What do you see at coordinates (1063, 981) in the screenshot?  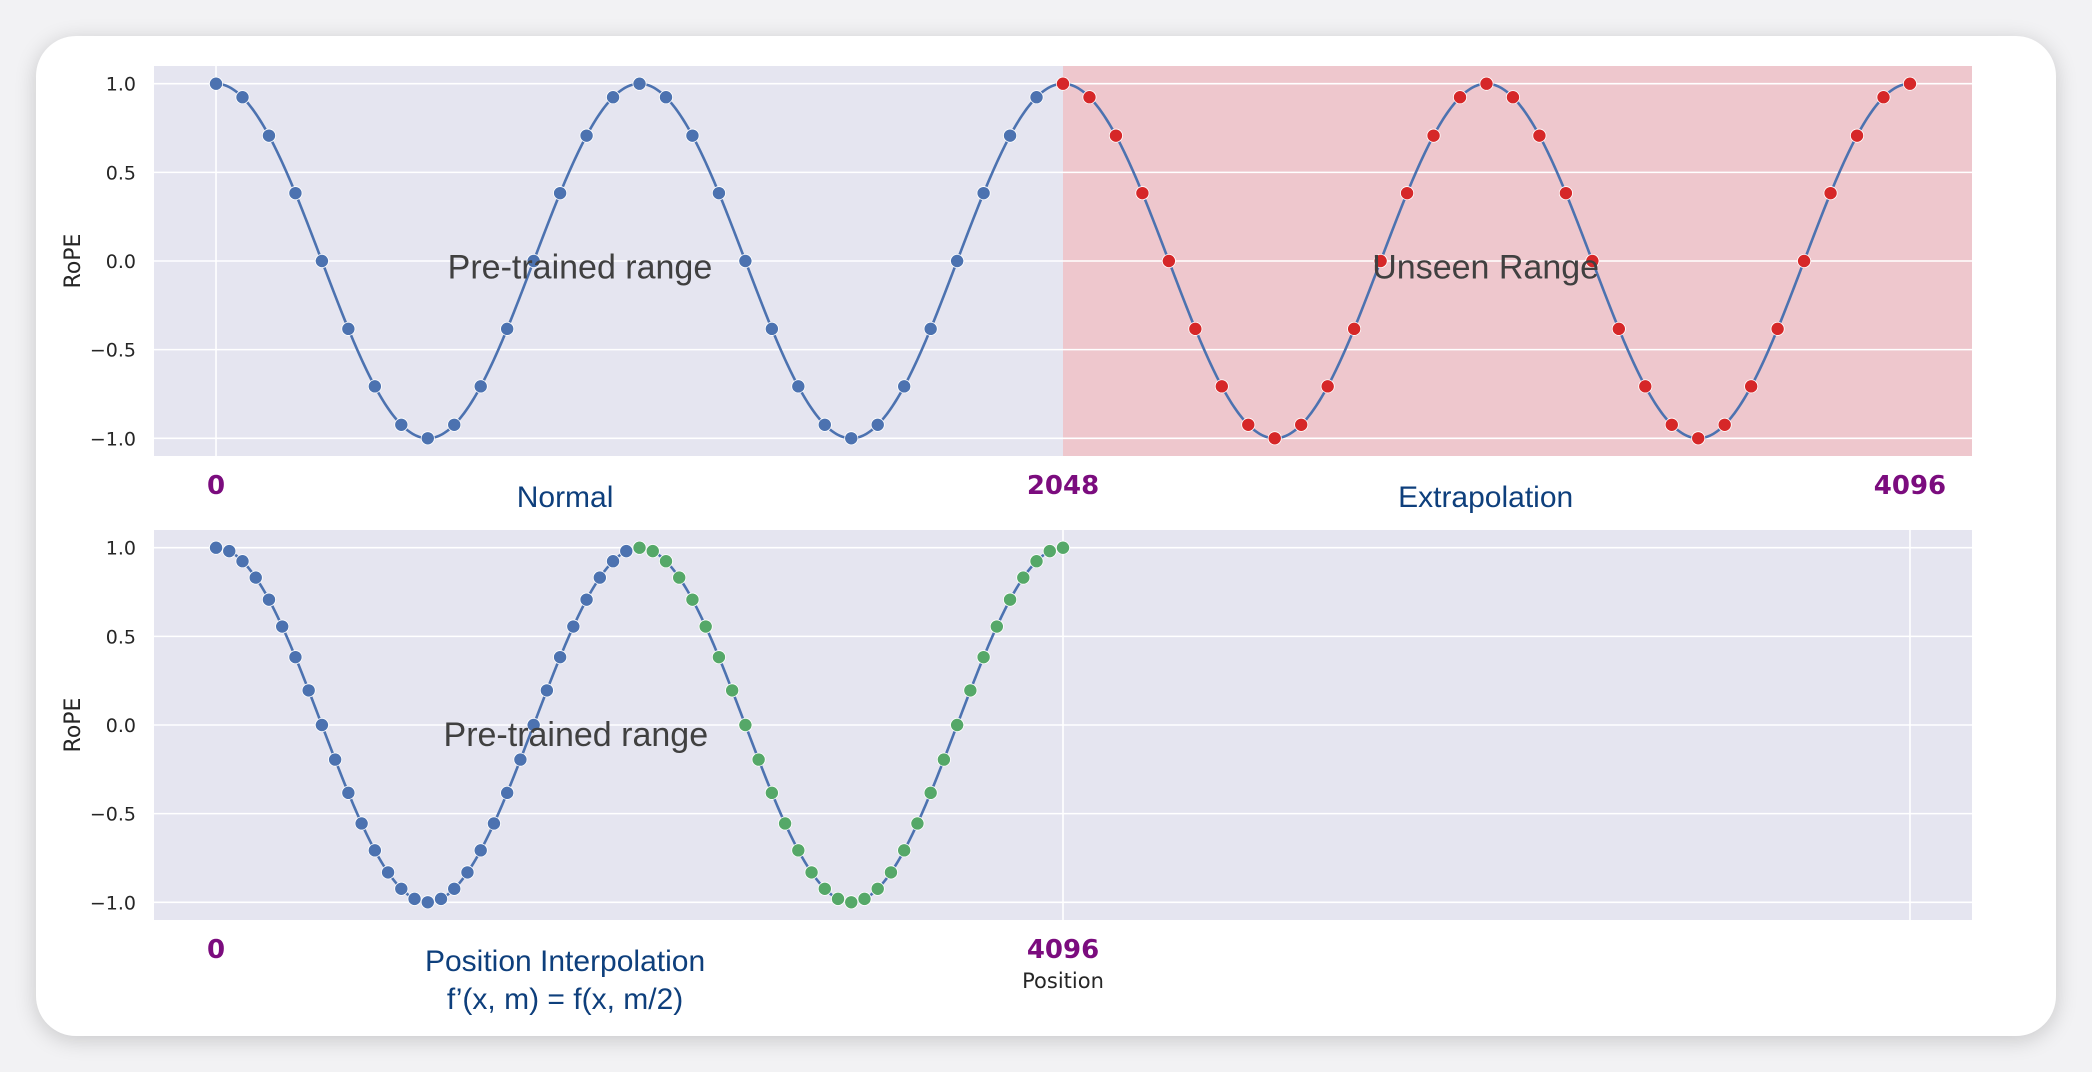 I see `x-axis-label: Position` at bounding box center [1063, 981].